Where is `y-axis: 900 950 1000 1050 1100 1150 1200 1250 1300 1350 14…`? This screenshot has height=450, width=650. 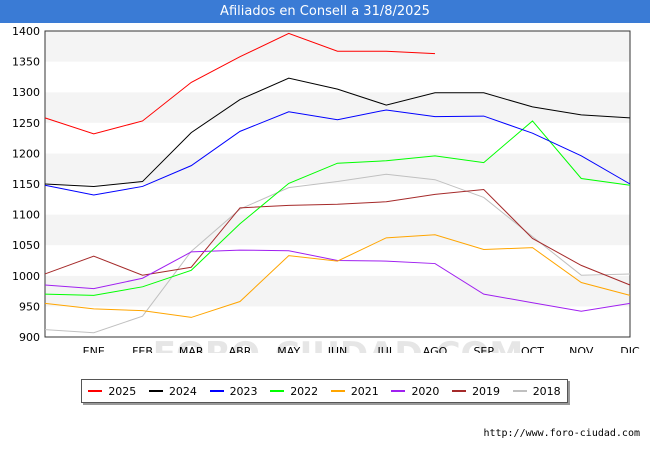
y-axis: 900 950 1000 1050 1100 1150 1200 1250 1300 1350 14… is located at coordinates (26, 184).